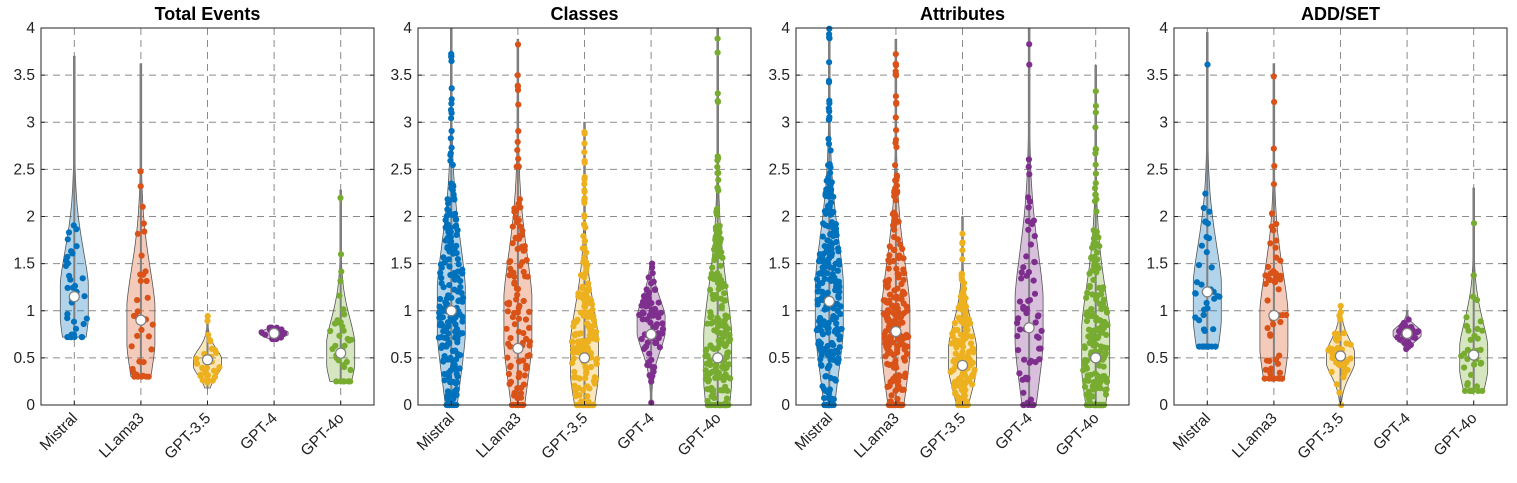 The width and height of the screenshot is (1517, 483). I want to click on x-tick-label: GPT-4, so click(1392, 432).